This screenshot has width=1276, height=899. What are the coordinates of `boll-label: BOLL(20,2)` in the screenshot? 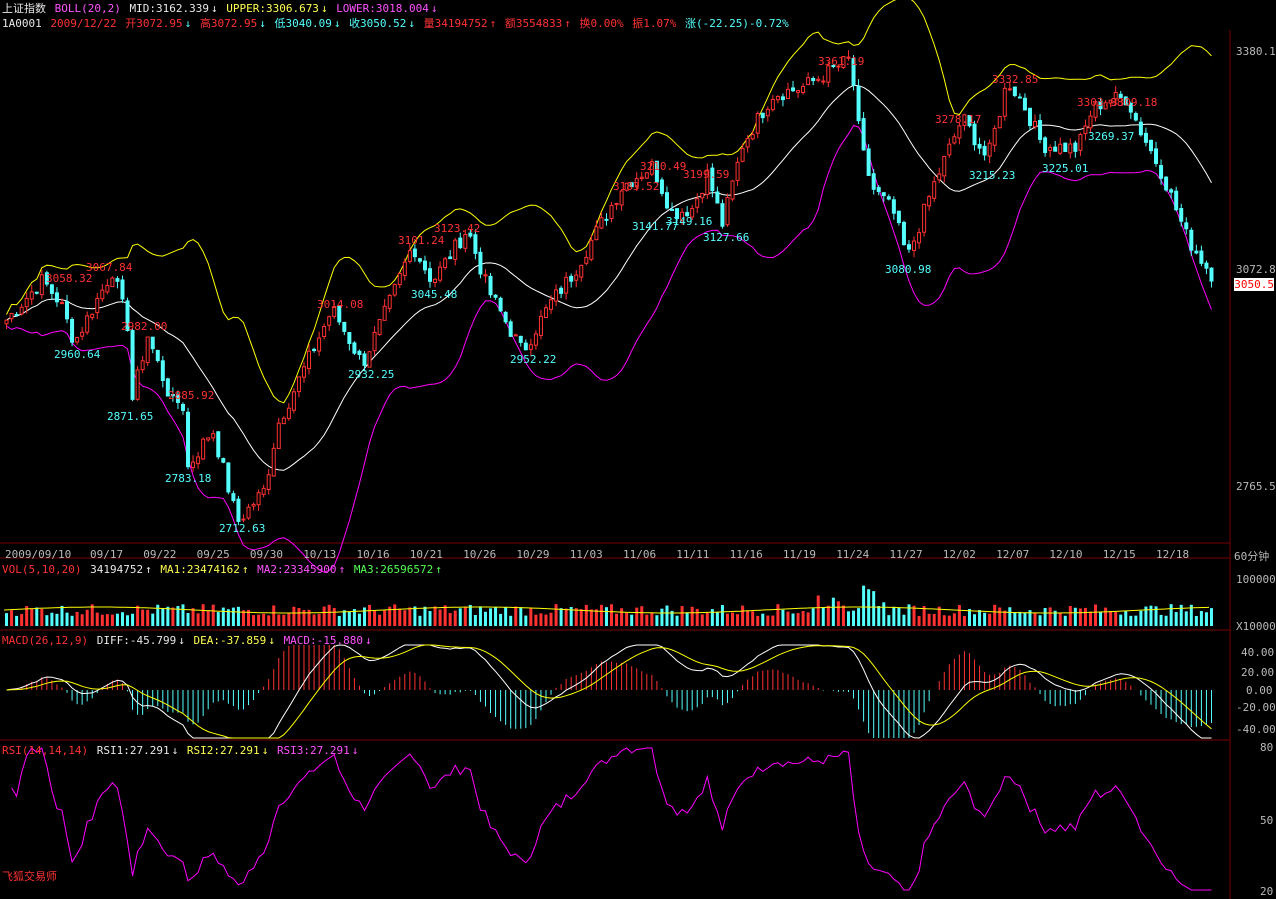 It's located at (87, 8).